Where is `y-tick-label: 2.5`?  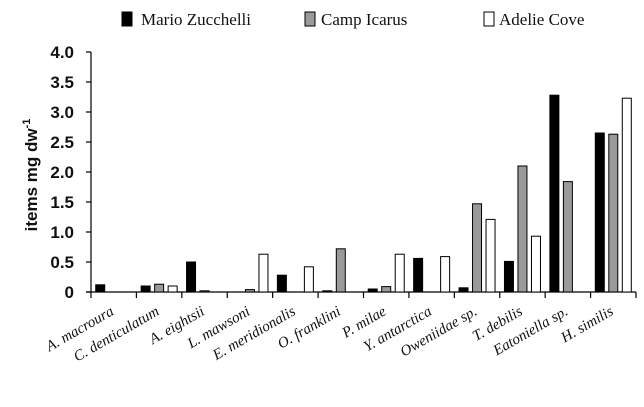
y-tick-label: 2.5 is located at coordinates (62, 142).